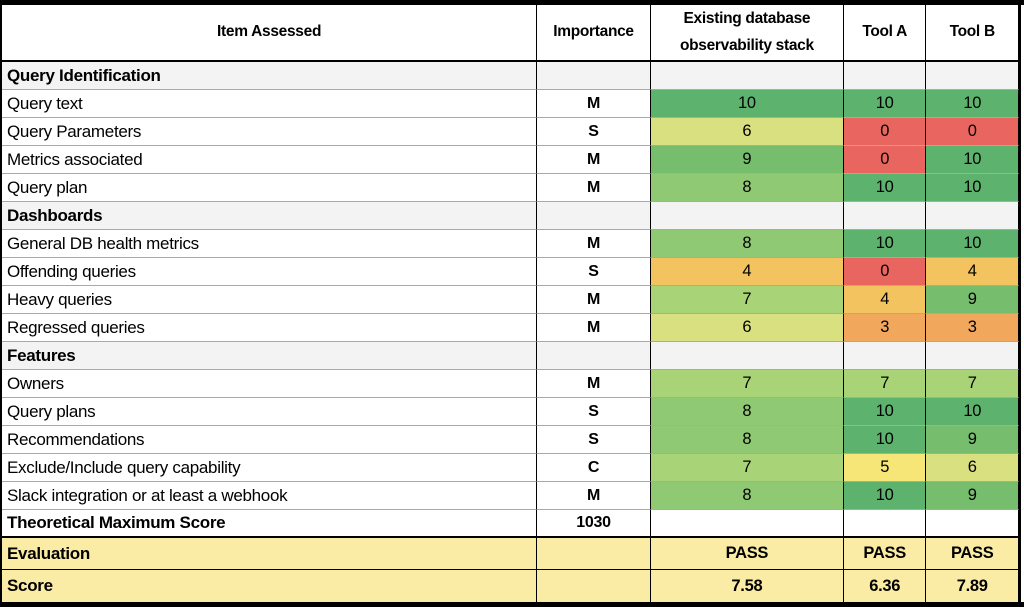 Image resolution: width=1024 pixels, height=607 pixels. I want to click on column-header-tool-a: Tool A, so click(885, 33).